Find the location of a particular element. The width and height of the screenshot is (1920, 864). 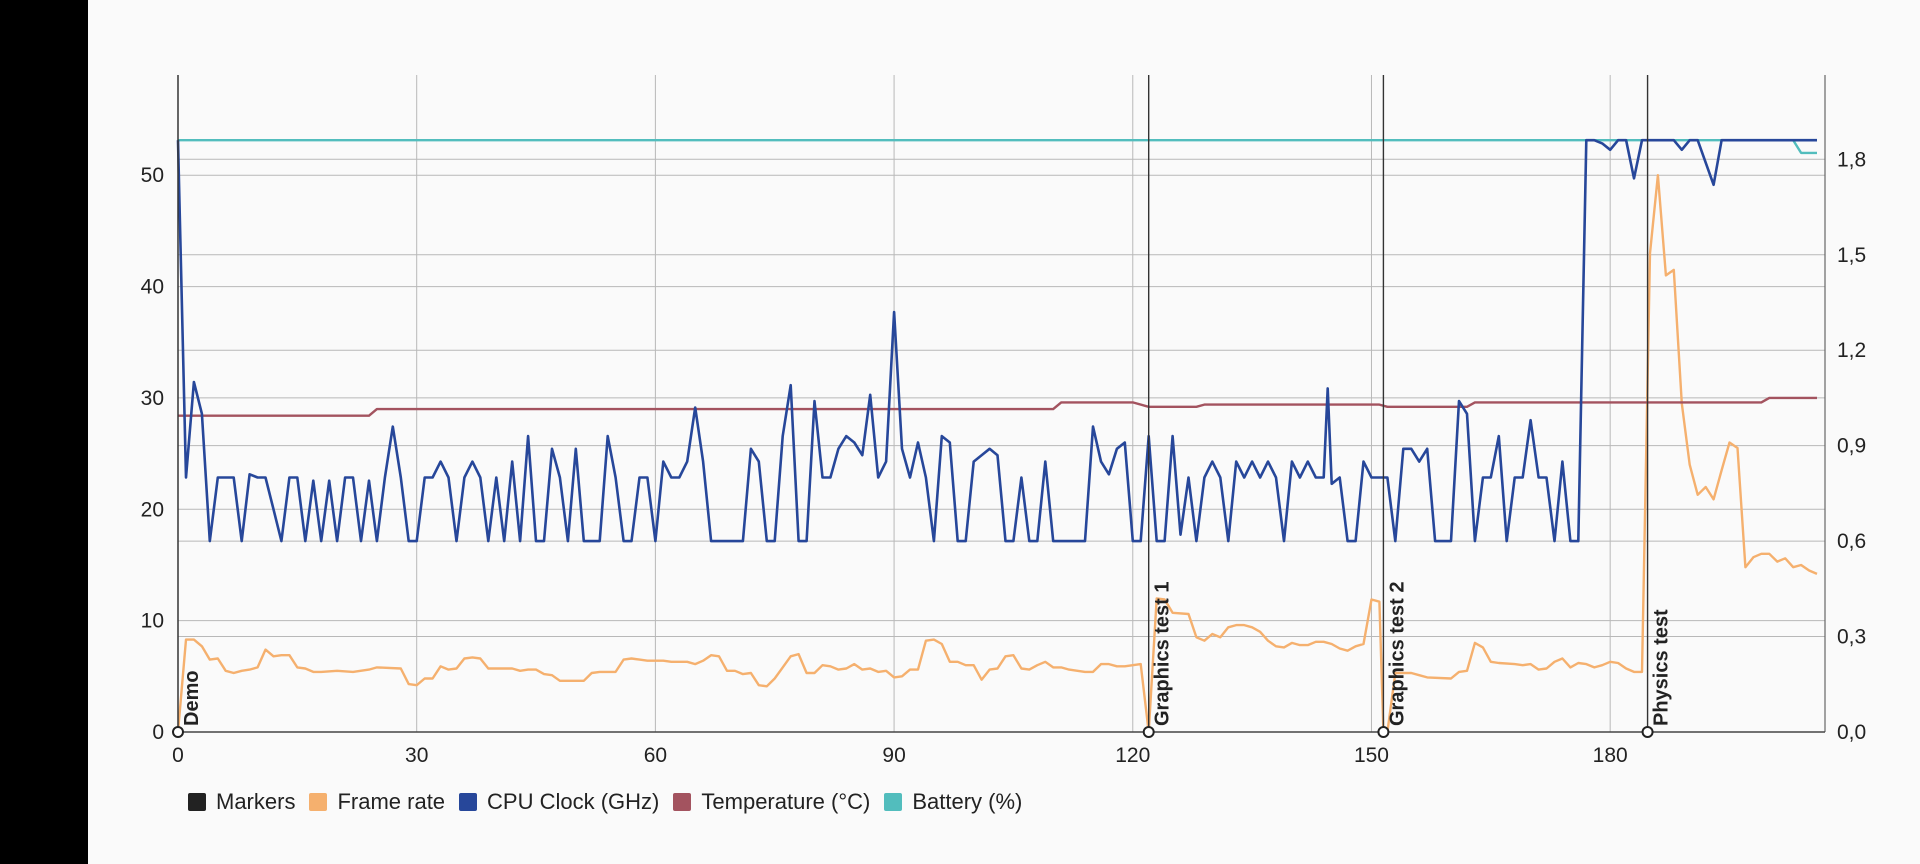

legend-item: Markers is located at coordinates (241, 802).